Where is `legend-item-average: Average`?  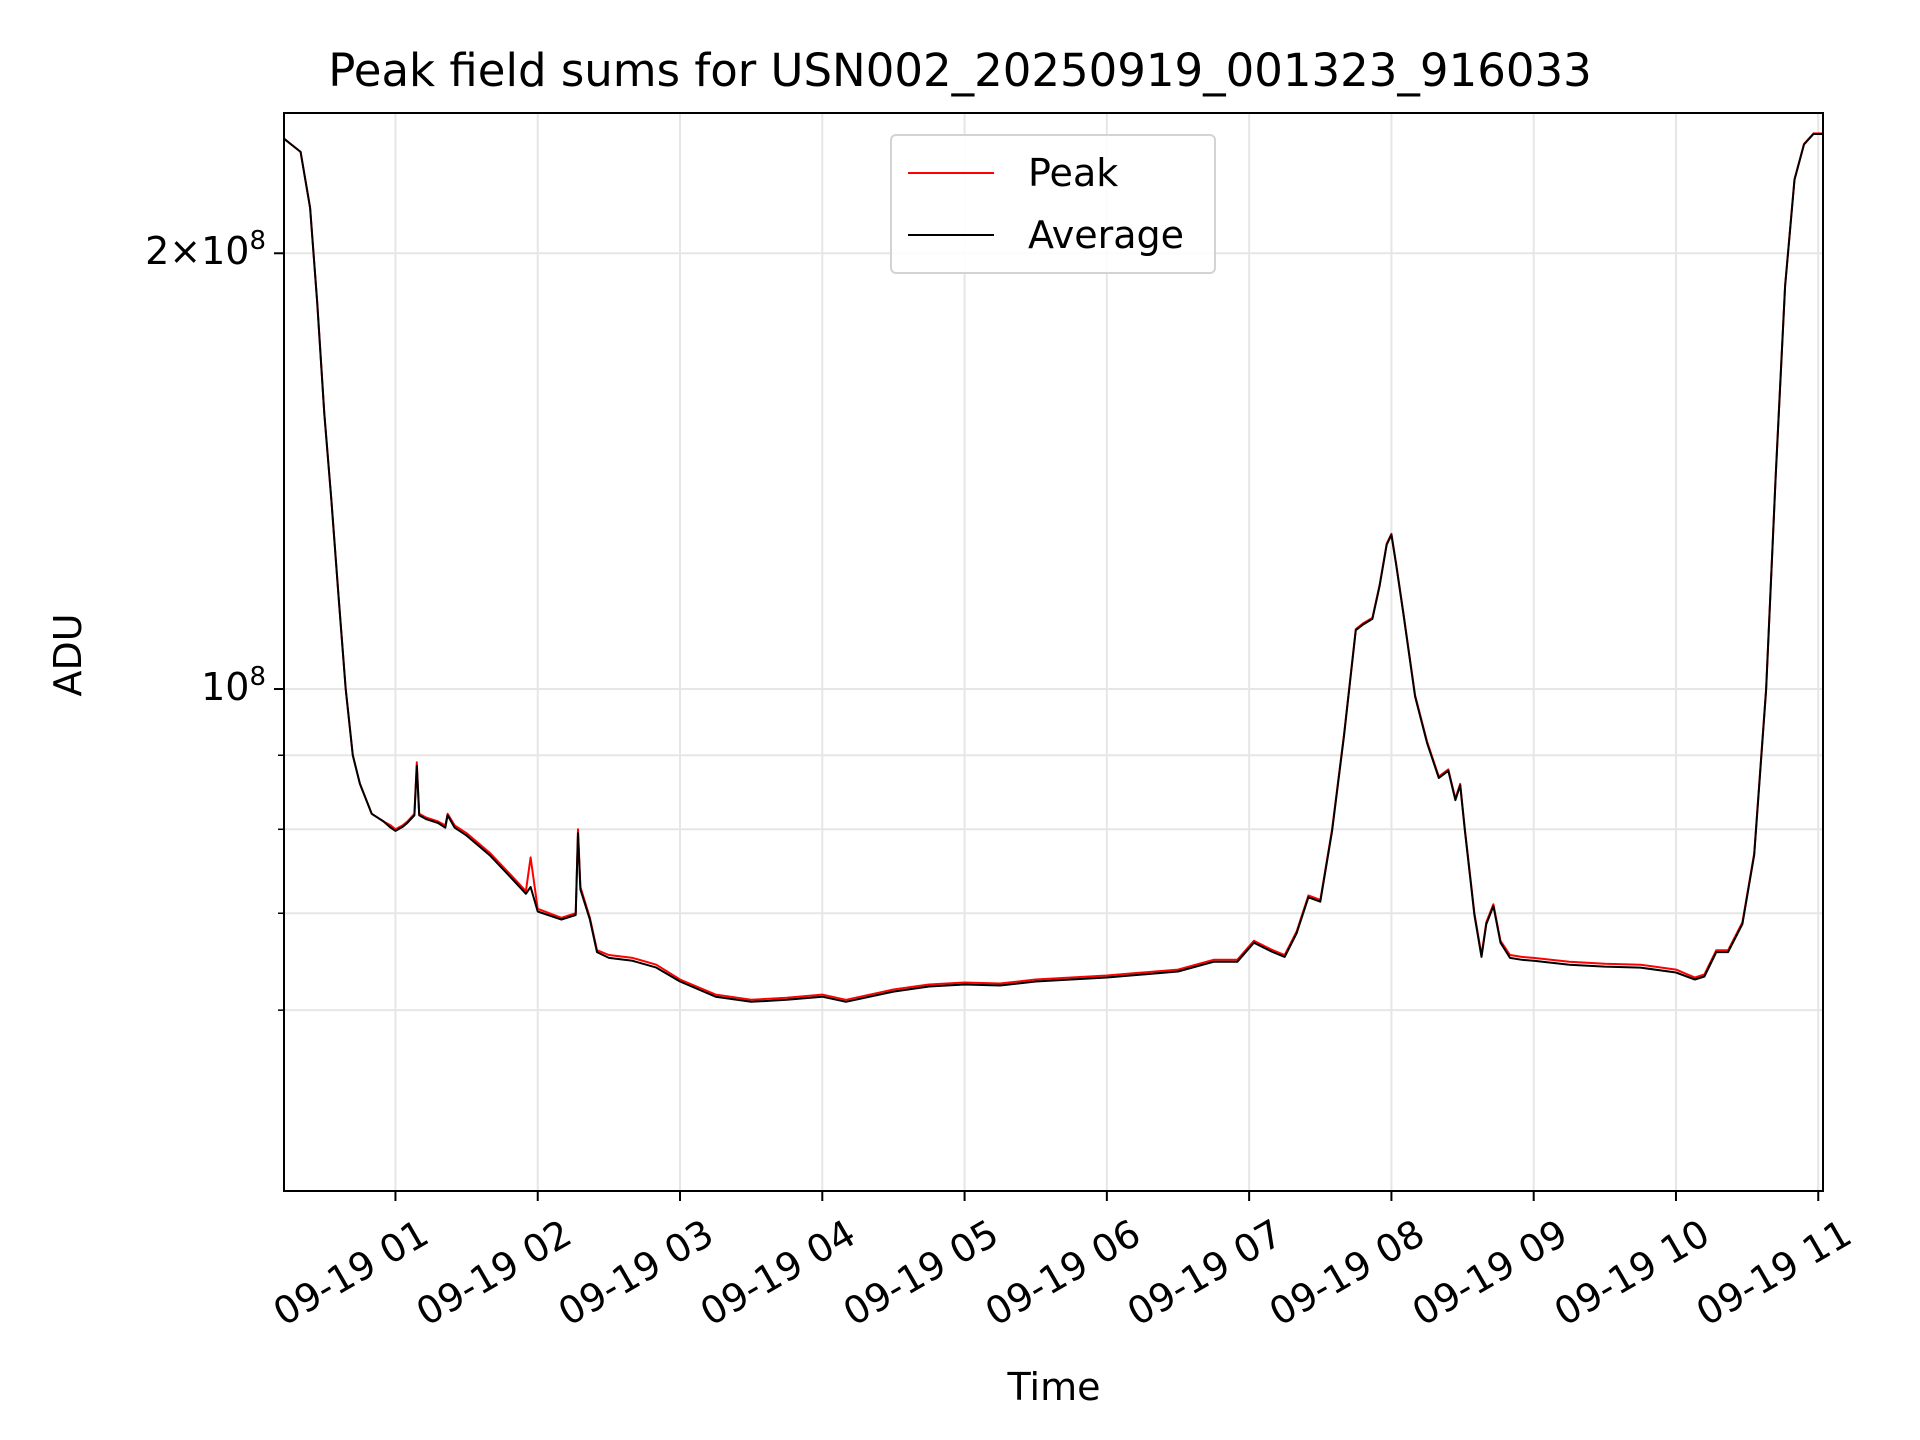
legend-item-average: Average is located at coordinates (1038, 235).